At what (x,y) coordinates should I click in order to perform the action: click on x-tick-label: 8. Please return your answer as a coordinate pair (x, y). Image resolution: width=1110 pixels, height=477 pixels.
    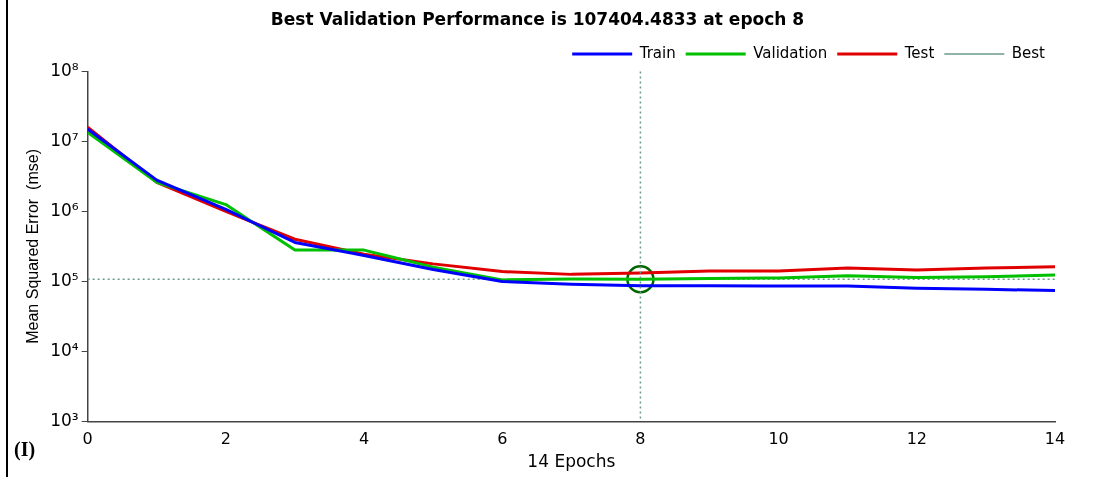
    Looking at the image, I should click on (640, 439).